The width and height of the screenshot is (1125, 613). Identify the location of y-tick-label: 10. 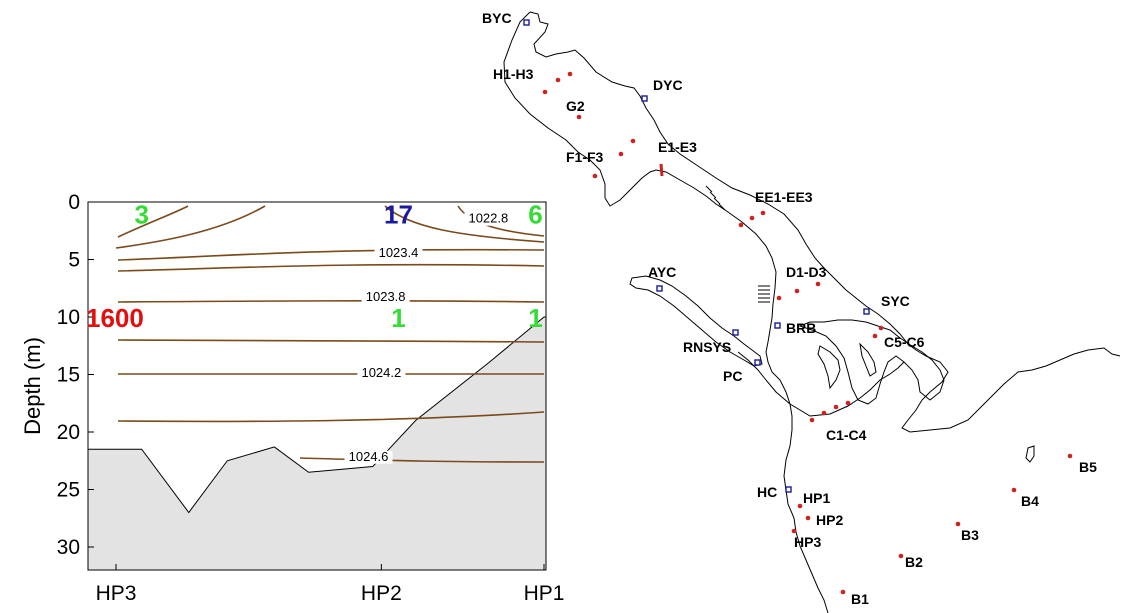
(68, 317).